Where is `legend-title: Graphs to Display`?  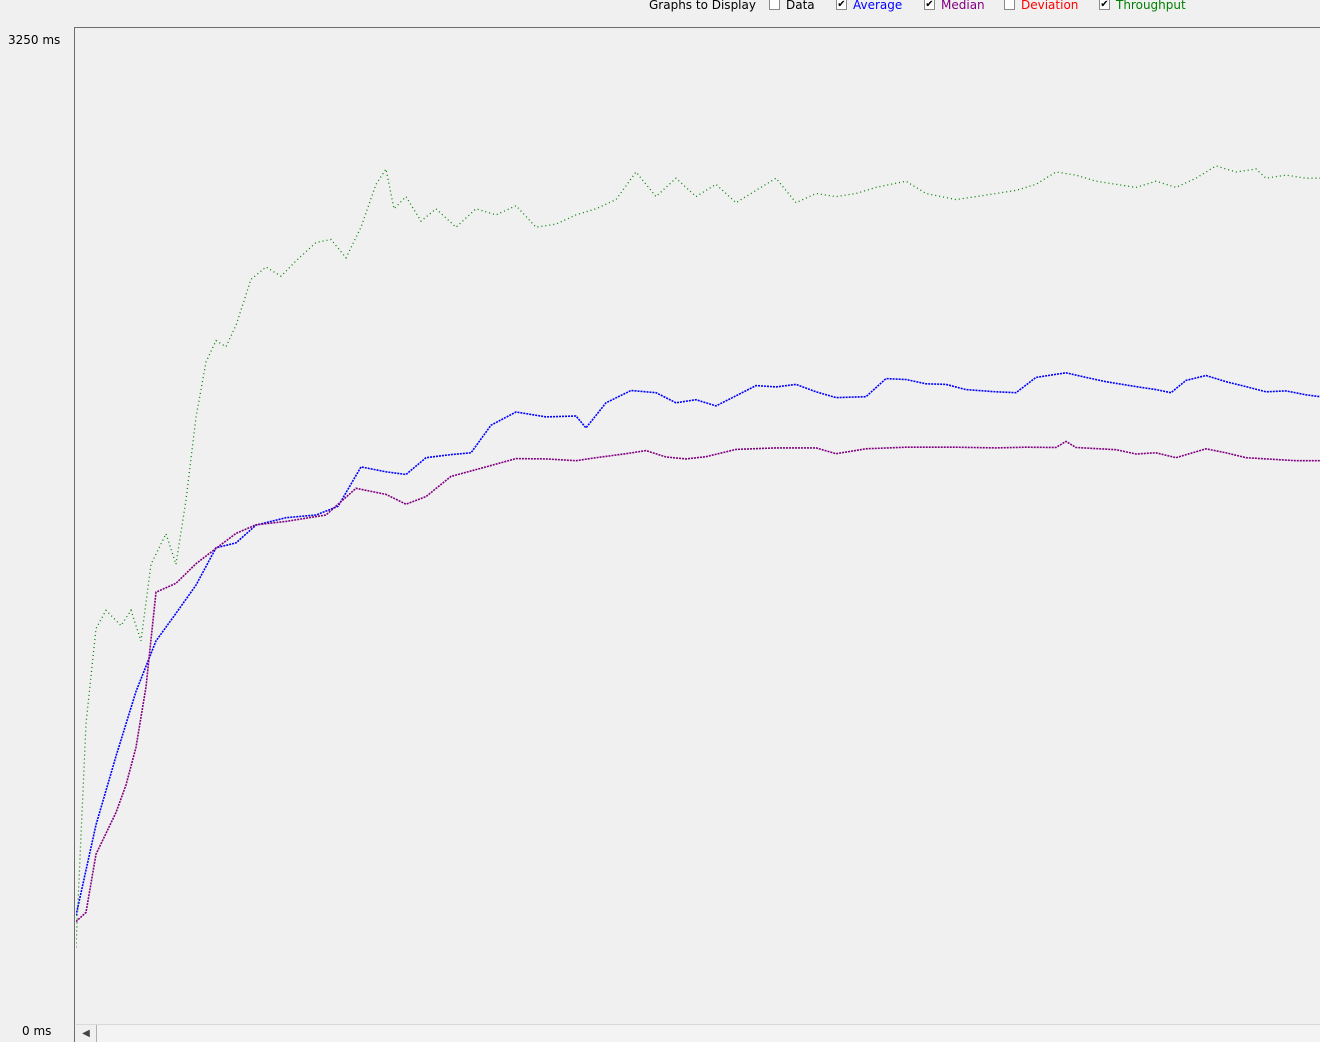
legend-title: Graphs to Display is located at coordinates (702, 6).